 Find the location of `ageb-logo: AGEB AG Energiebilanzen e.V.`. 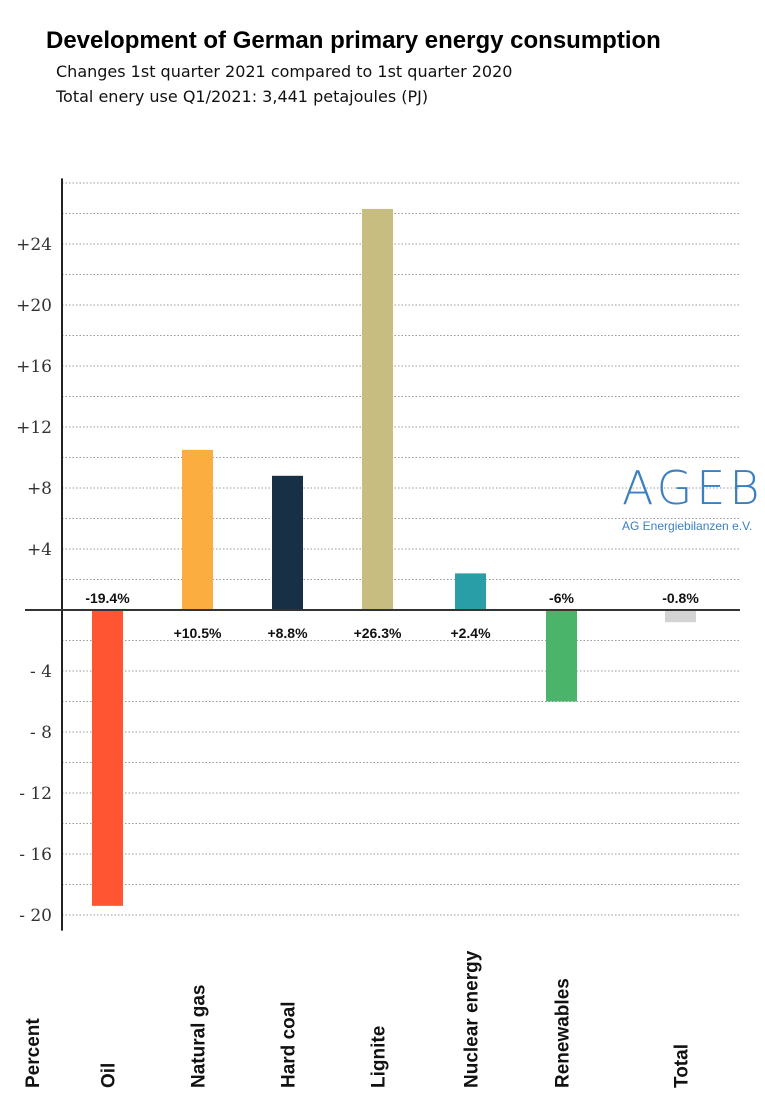

ageb-logo: AGEB AG Energiebilanzen e.V. is located at coordinates (693, 497).